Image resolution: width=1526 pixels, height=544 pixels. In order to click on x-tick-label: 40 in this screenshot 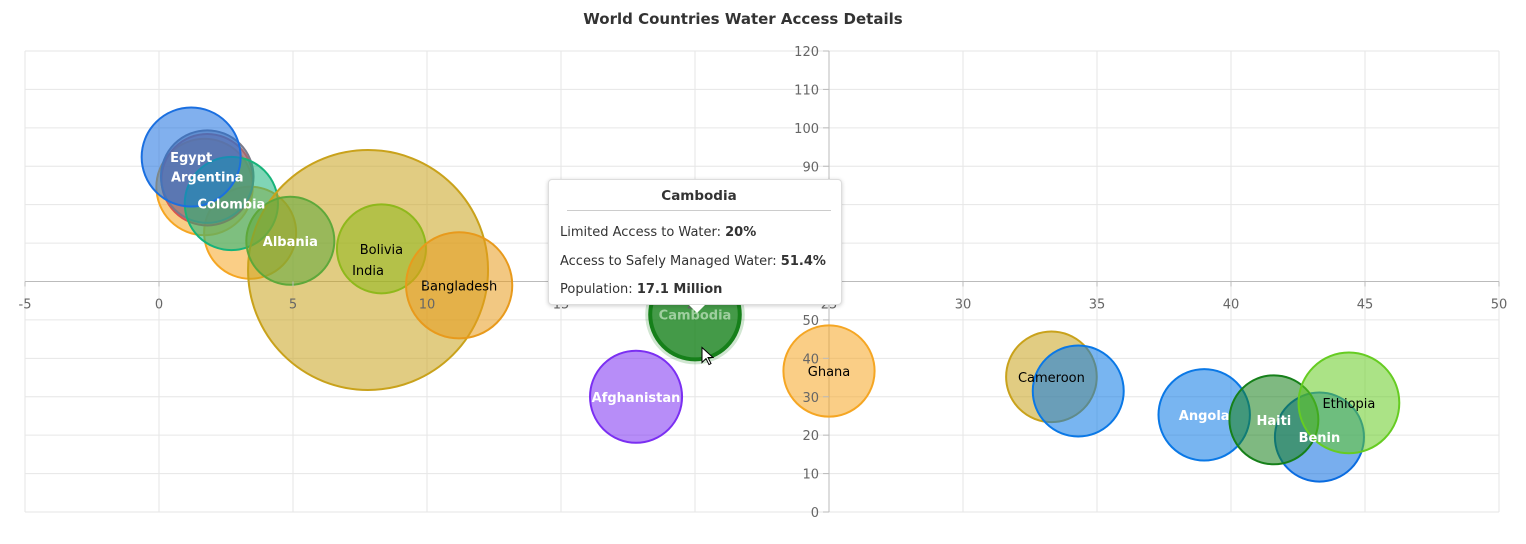, I will do `click(1231, 305)`.